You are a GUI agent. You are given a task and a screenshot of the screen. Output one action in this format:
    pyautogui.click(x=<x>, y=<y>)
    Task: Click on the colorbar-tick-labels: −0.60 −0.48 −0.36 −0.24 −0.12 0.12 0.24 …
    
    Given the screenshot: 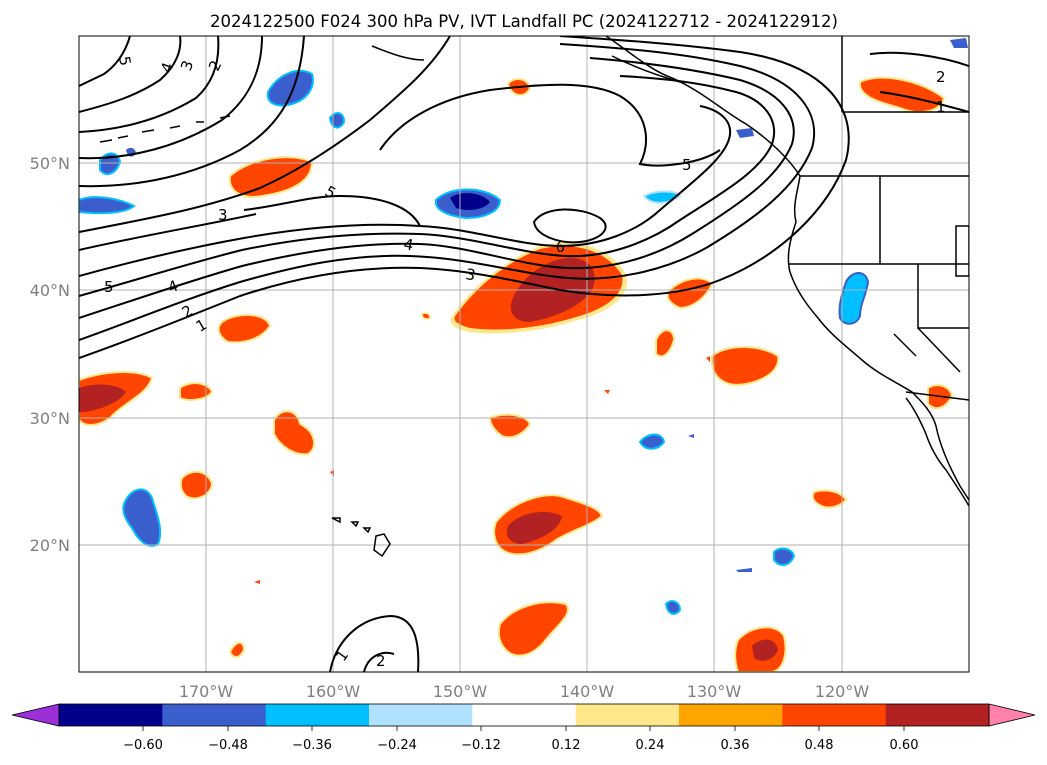 What is the action you would take?
    pyautogui.click(x=520, y=745)
    